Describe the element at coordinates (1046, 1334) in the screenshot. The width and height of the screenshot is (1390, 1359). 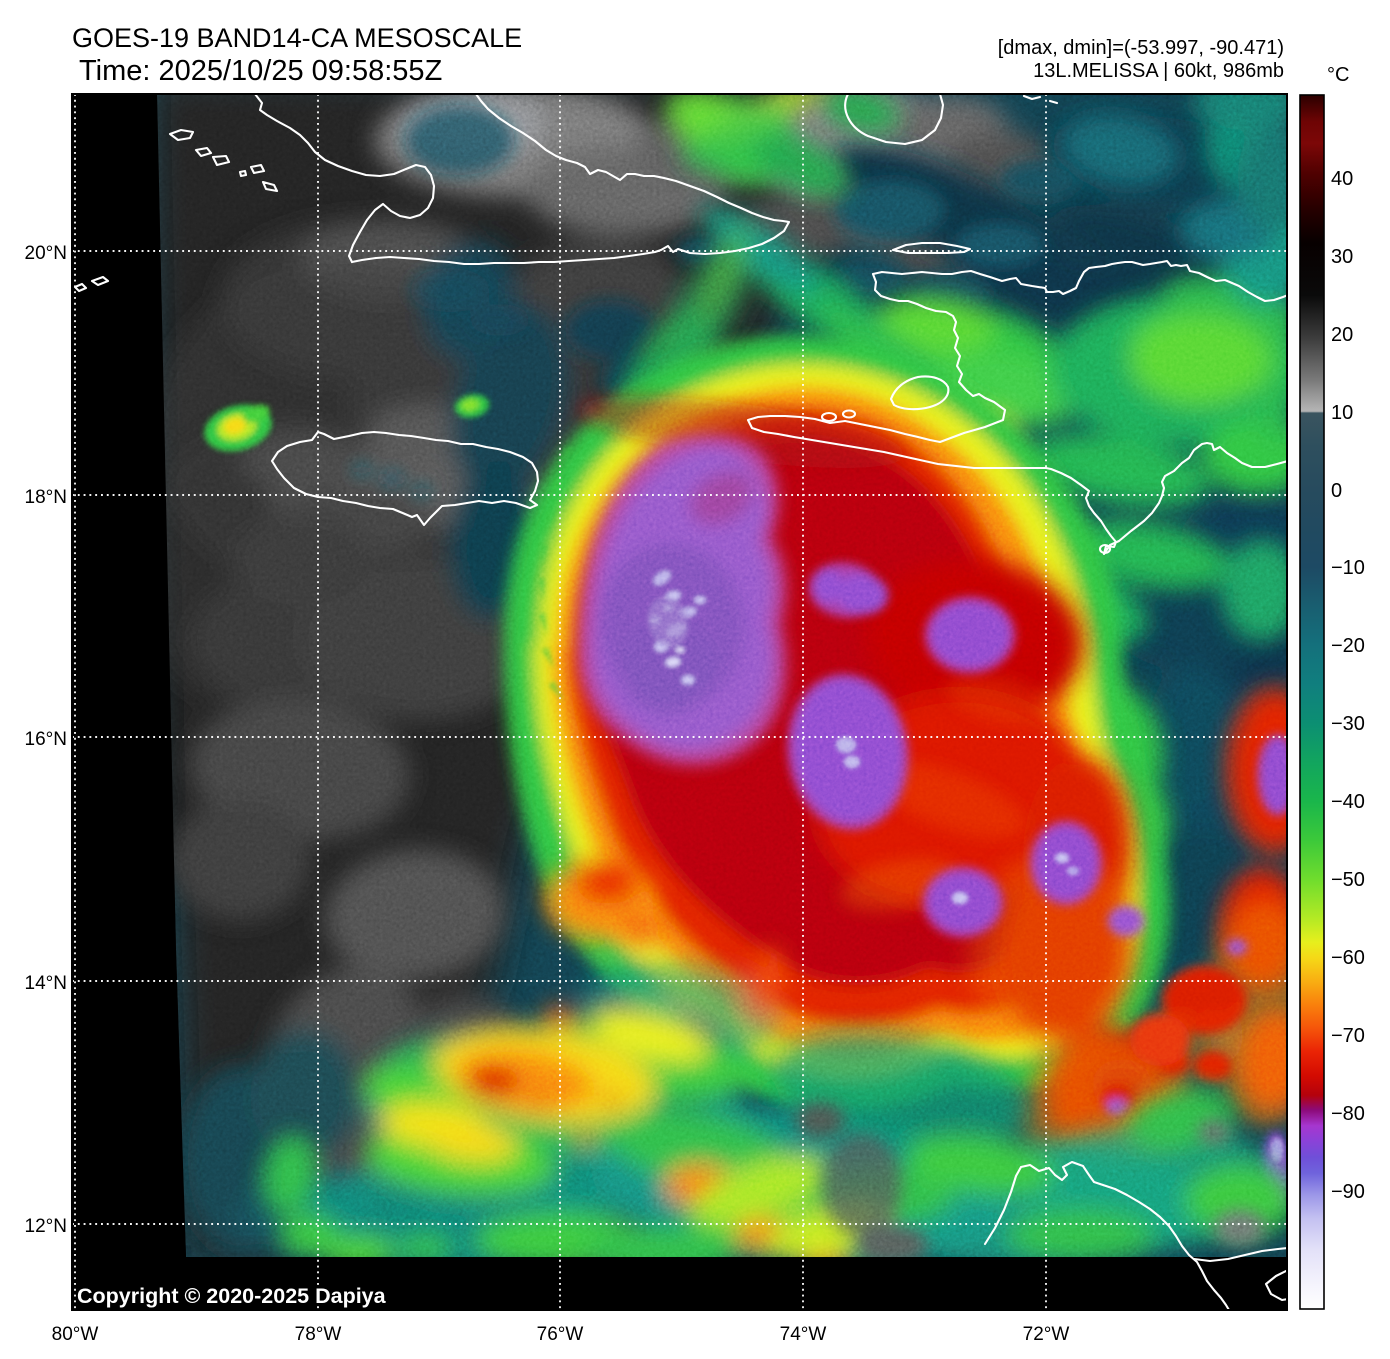
I see `svg-text: 72°W` at that location.